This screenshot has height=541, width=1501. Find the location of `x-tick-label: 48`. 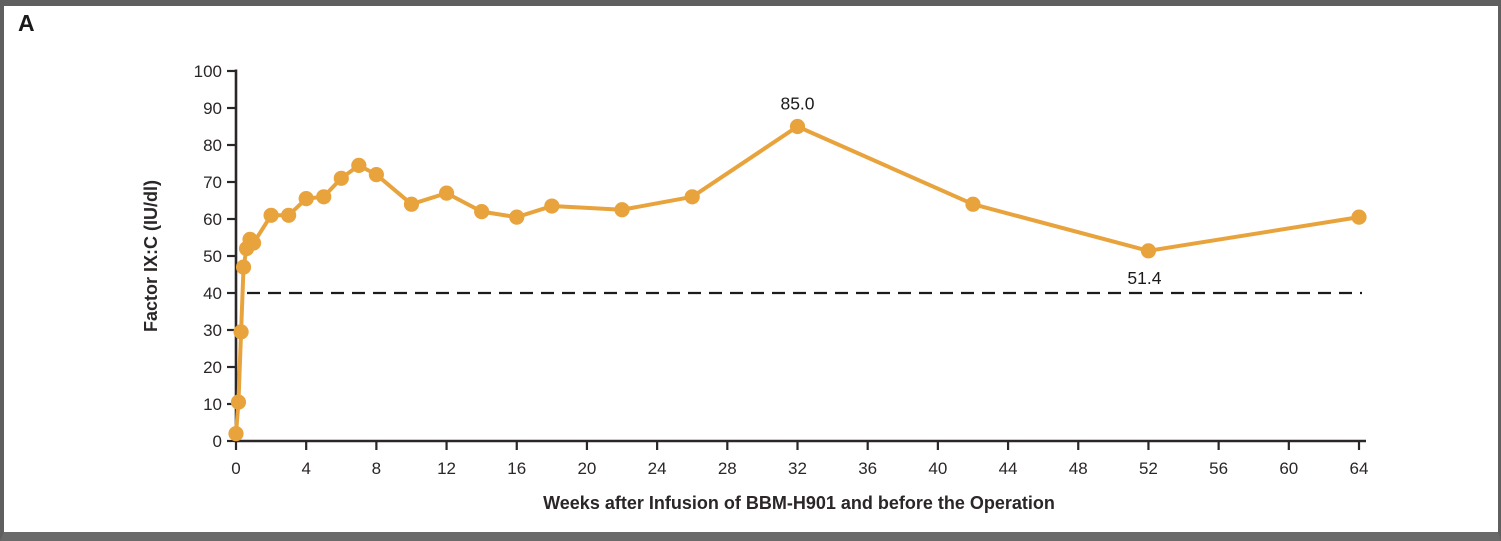

x-tick-label: 48 is located at coordinates (1078, 468).